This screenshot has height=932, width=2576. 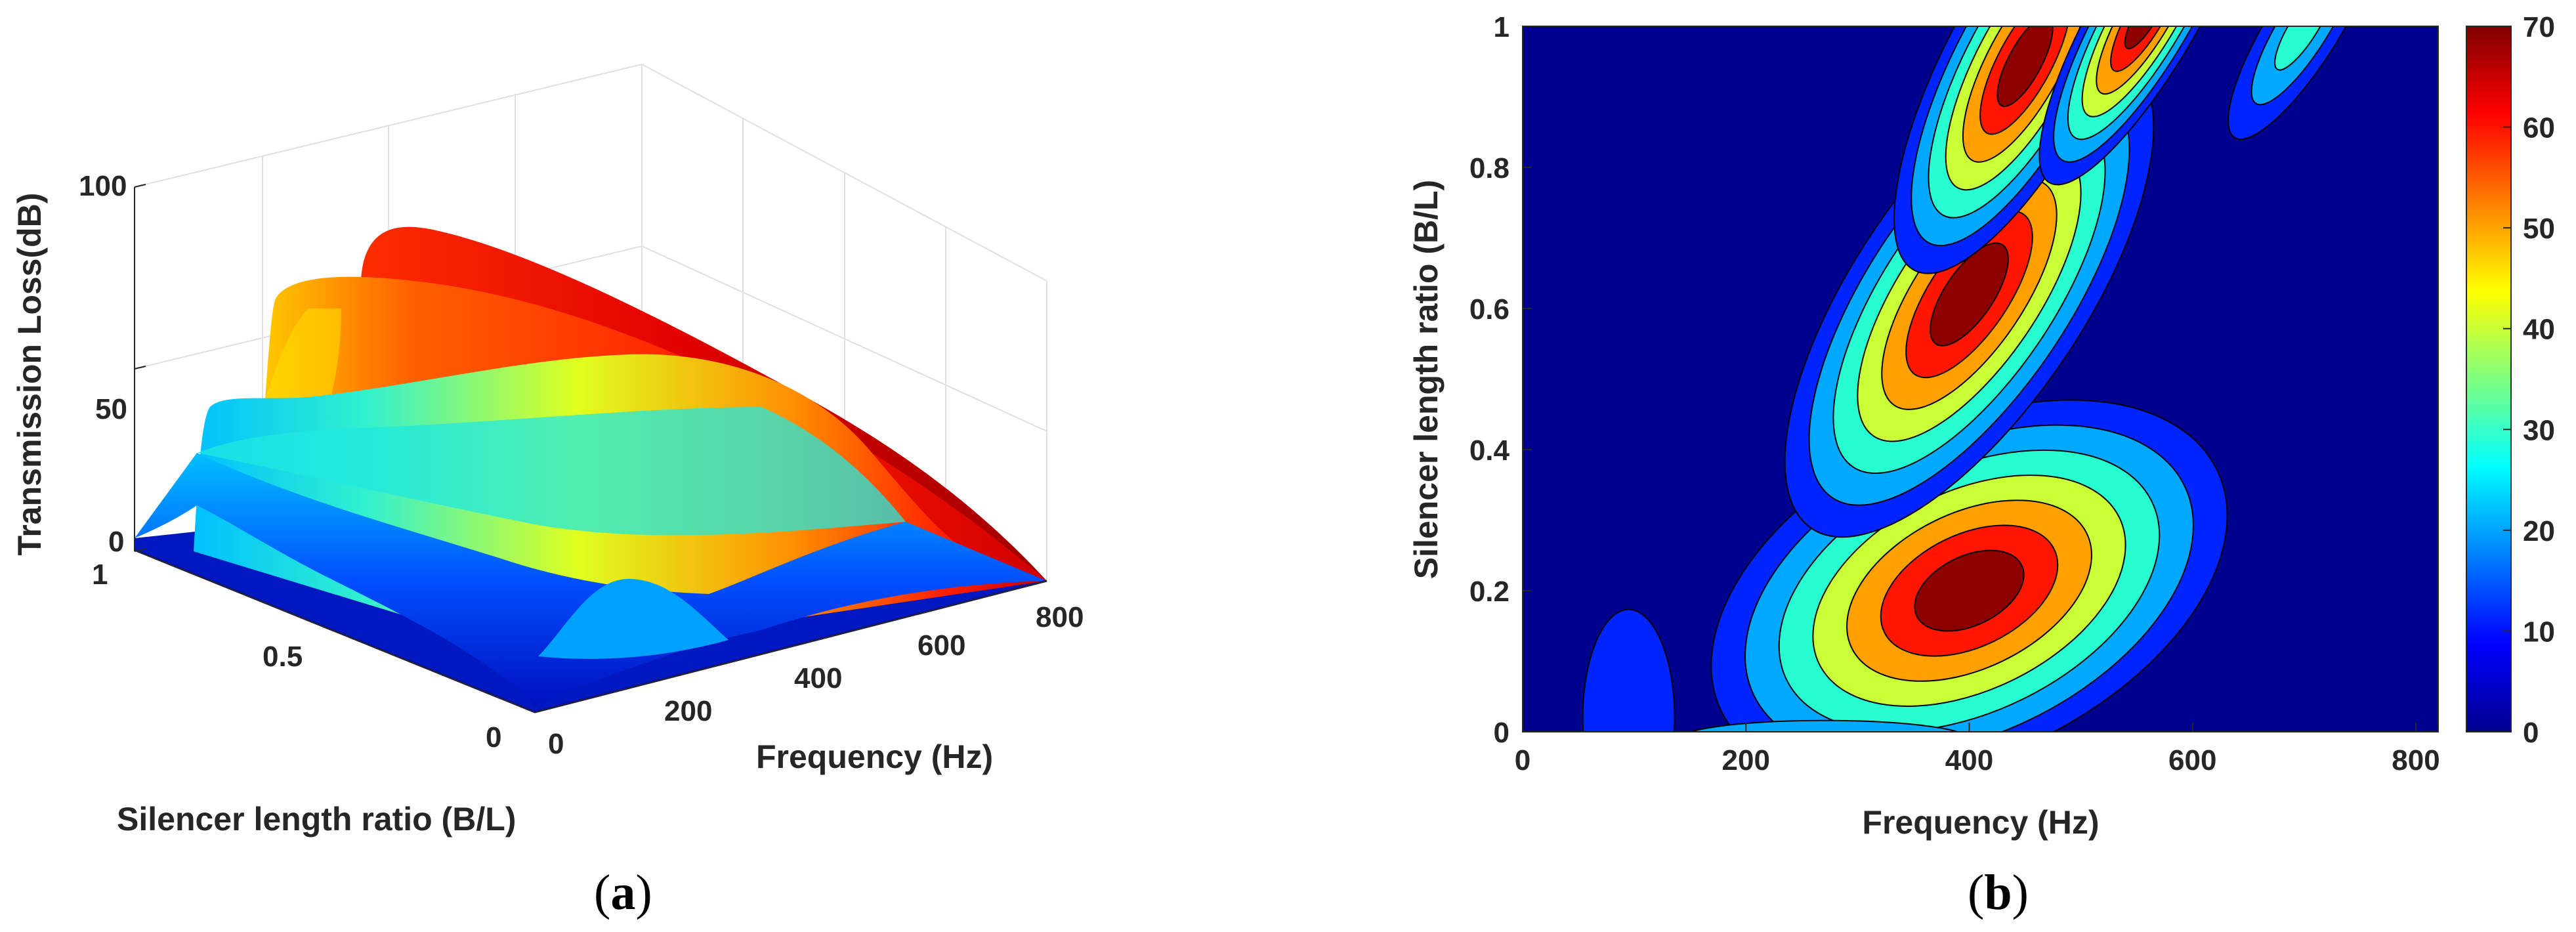 What do you see at coordinates (1980, 822) in the screenshot?
I see `contour-x-axis-label: Frequency (Hz)` at bounding box center [1980, 822].